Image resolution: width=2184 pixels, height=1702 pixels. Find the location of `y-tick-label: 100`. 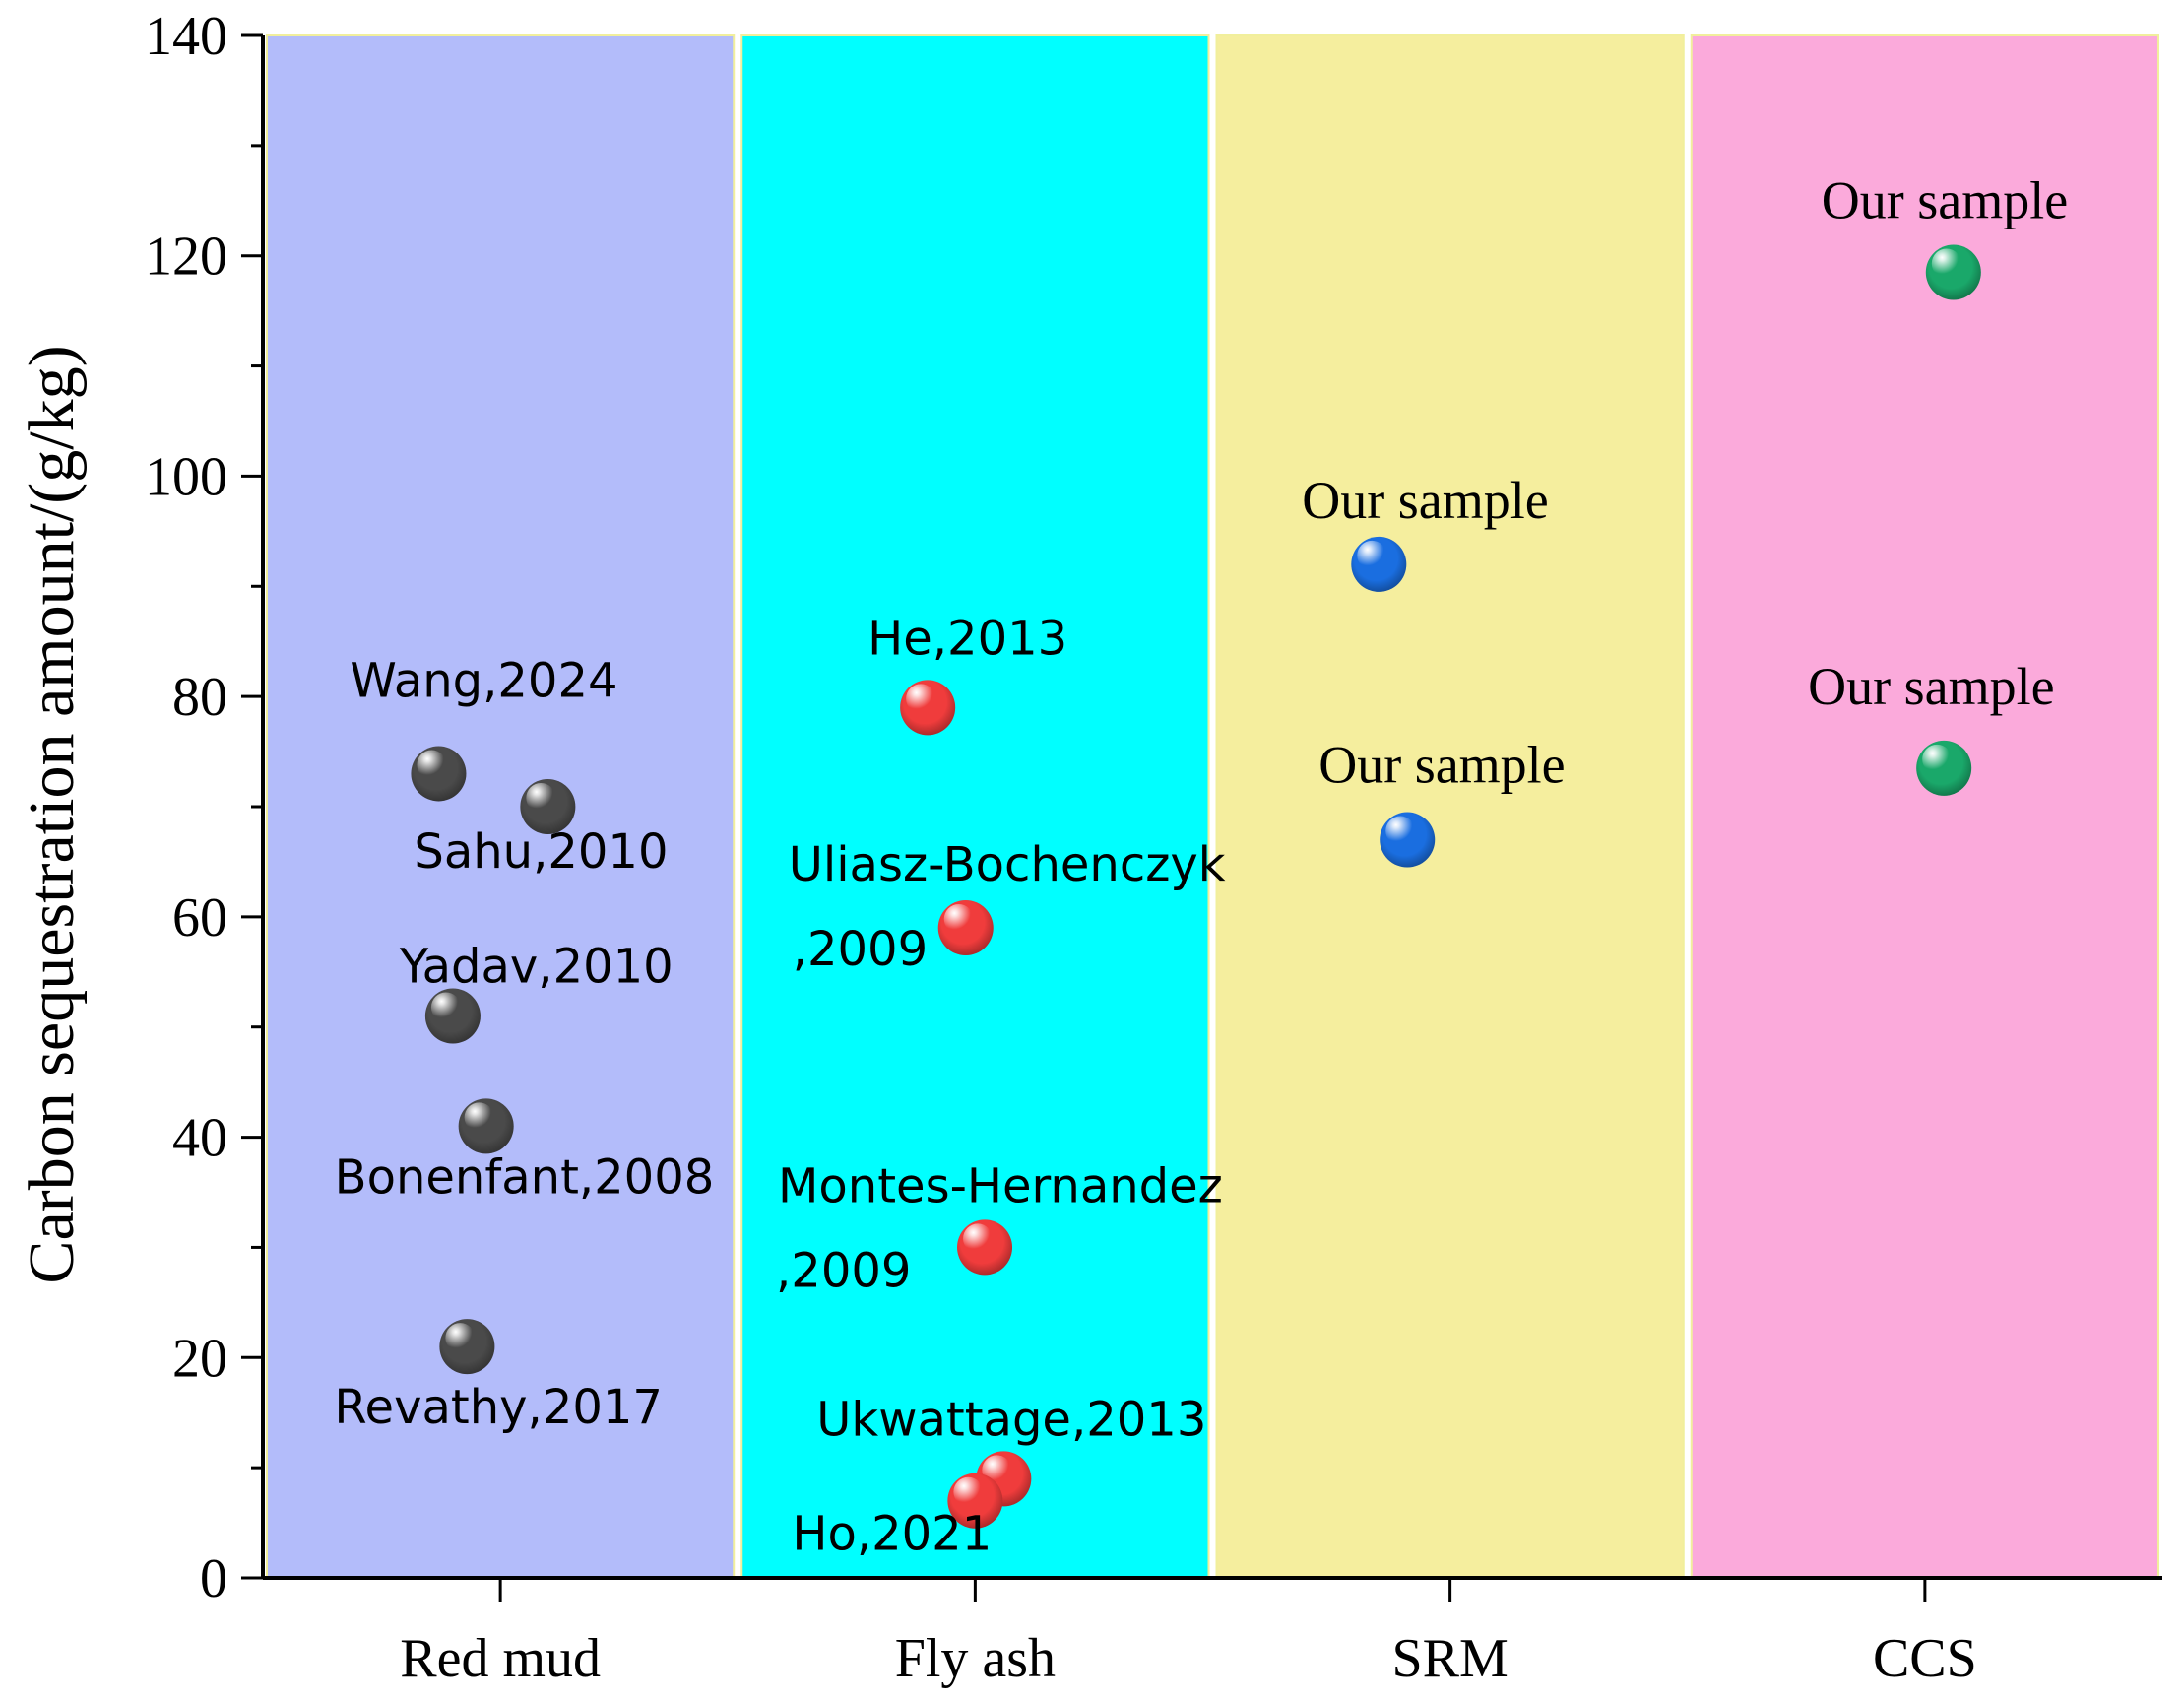

y-tick-label: 100 is located at coordinates (186, 476).